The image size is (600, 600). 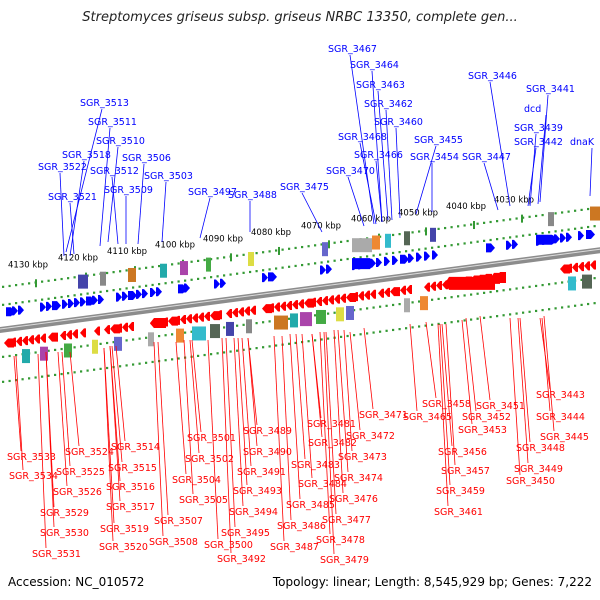 What do you see at coordinates (550, 89) in the screenshot?
I see `top-gene-label: SGR_3441` at bounding box center [550, 89].